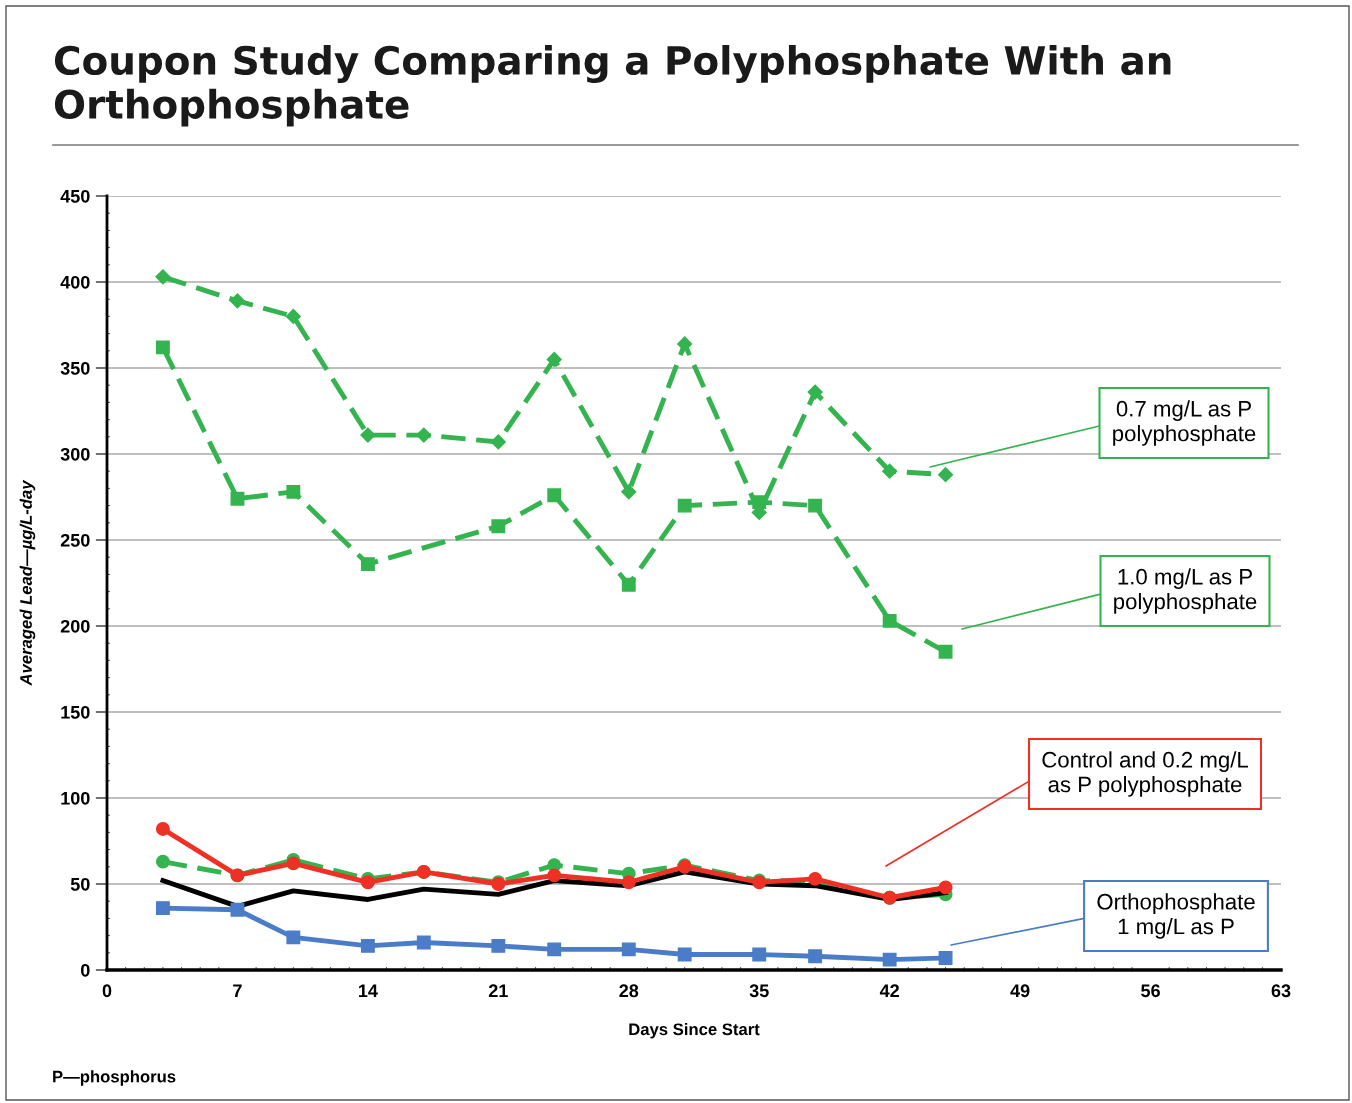 Image resolution: width=1352 pixels, height=1103 pixels. I want to click on text: Control and 0.2 mg/L as P polyphosphate, so click(1145, 774).